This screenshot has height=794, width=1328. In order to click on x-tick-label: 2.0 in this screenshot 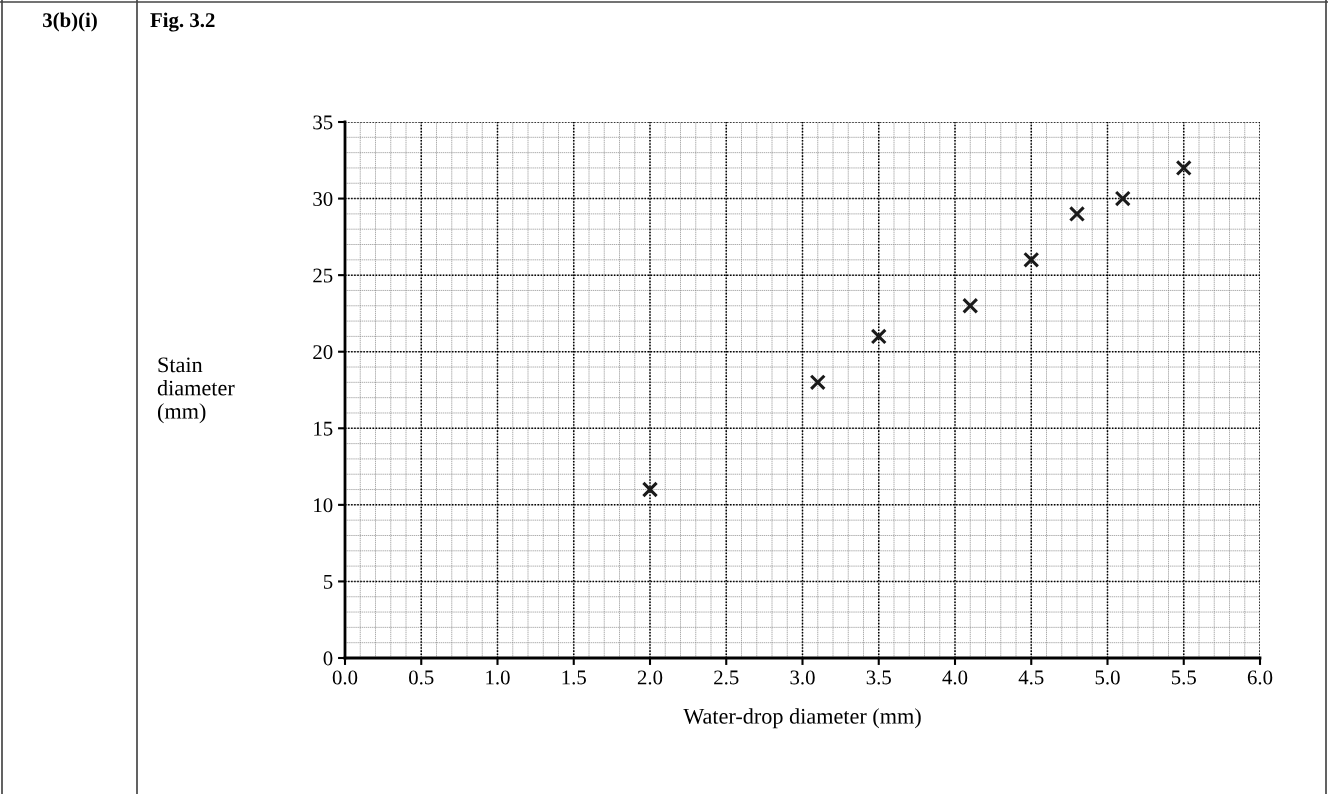, I will do `click(650, 677)`.